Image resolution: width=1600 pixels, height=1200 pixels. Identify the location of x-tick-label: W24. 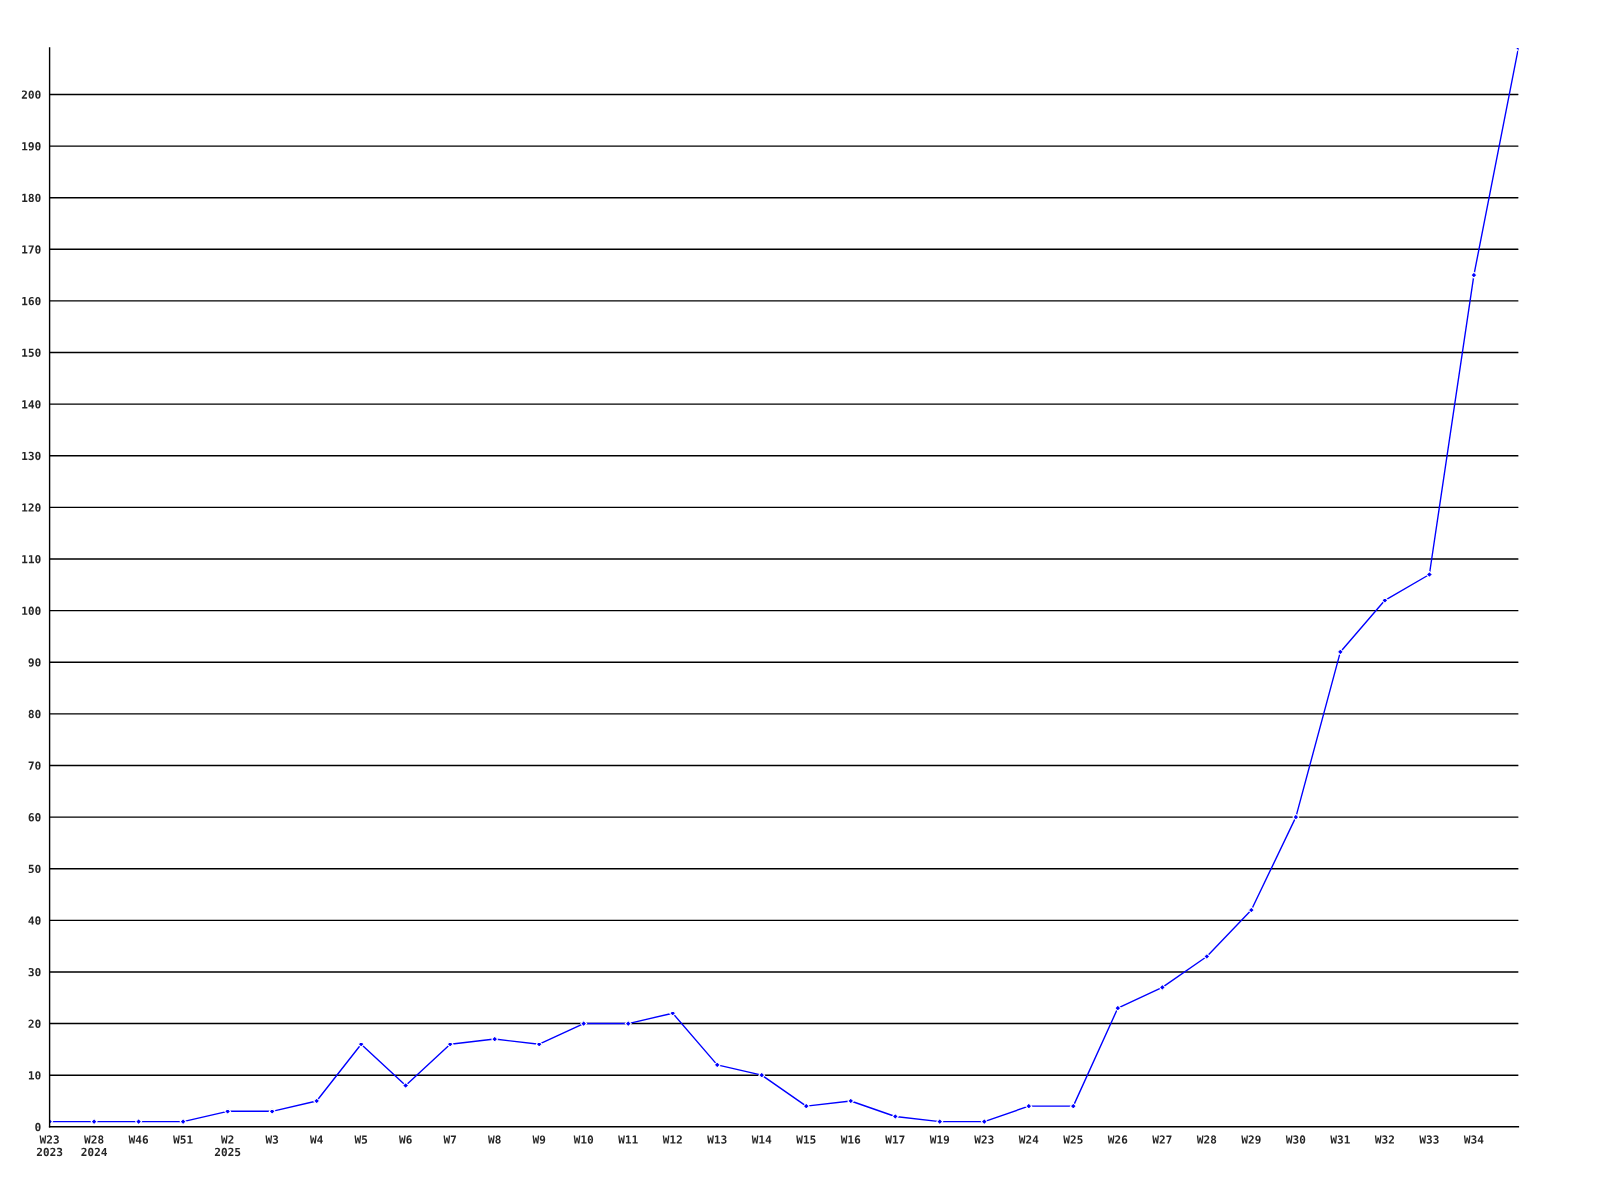
(1028, 1139).